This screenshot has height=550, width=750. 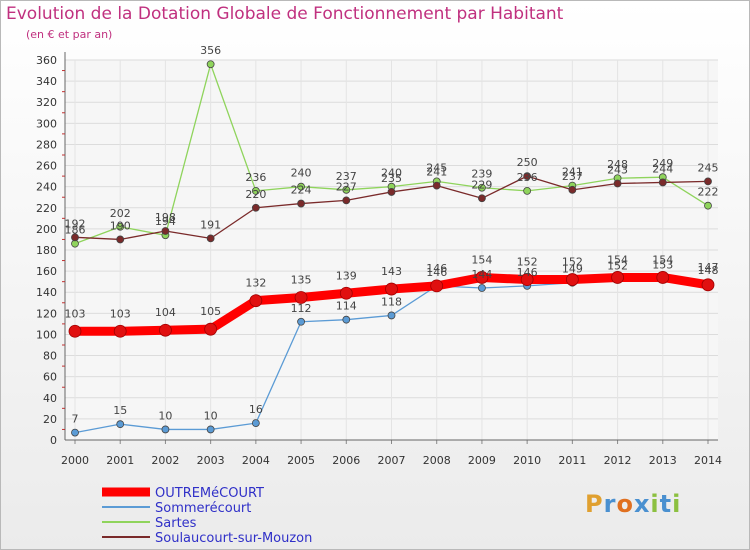 I want to click on data-label: 237, so click(x=572, y=176).